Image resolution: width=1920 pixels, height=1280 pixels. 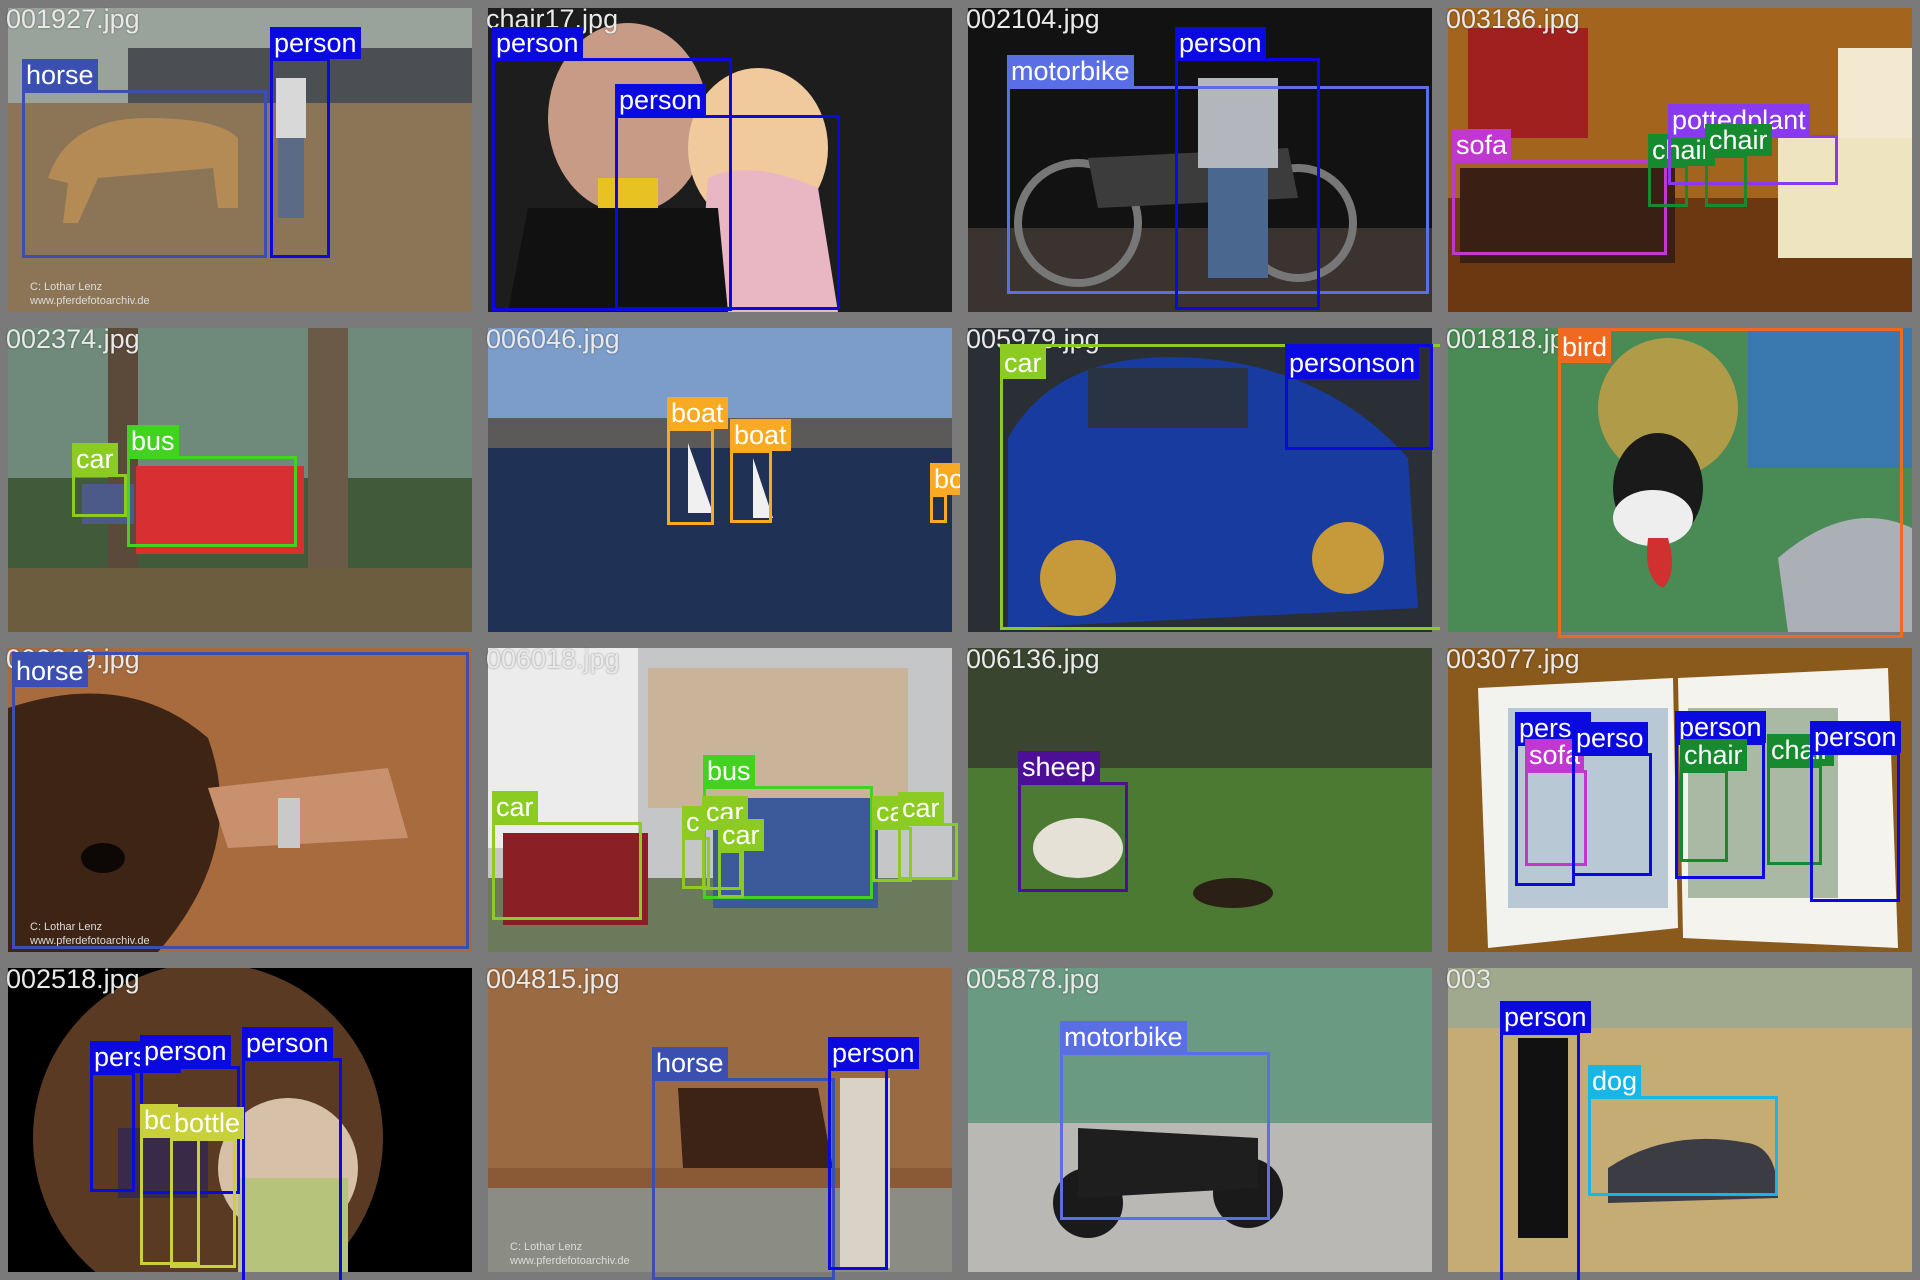 I want to click on bbox-label: perso, so click(x=1610, y=738).